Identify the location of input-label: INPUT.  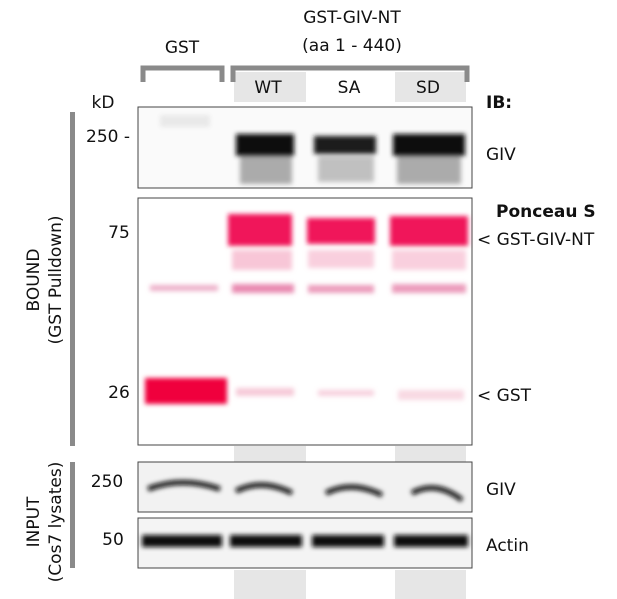
(34, 521).